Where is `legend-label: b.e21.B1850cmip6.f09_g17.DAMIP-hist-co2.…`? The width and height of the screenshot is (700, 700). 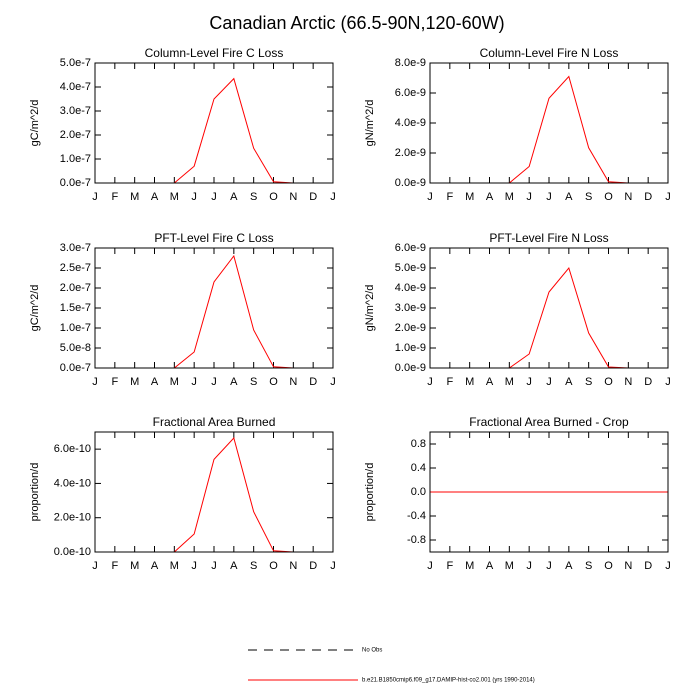
legend-label: b.e21.B1850cmip6.f09_g17.DAMIP-hist-co2.… is located at coordinates (448, 681).